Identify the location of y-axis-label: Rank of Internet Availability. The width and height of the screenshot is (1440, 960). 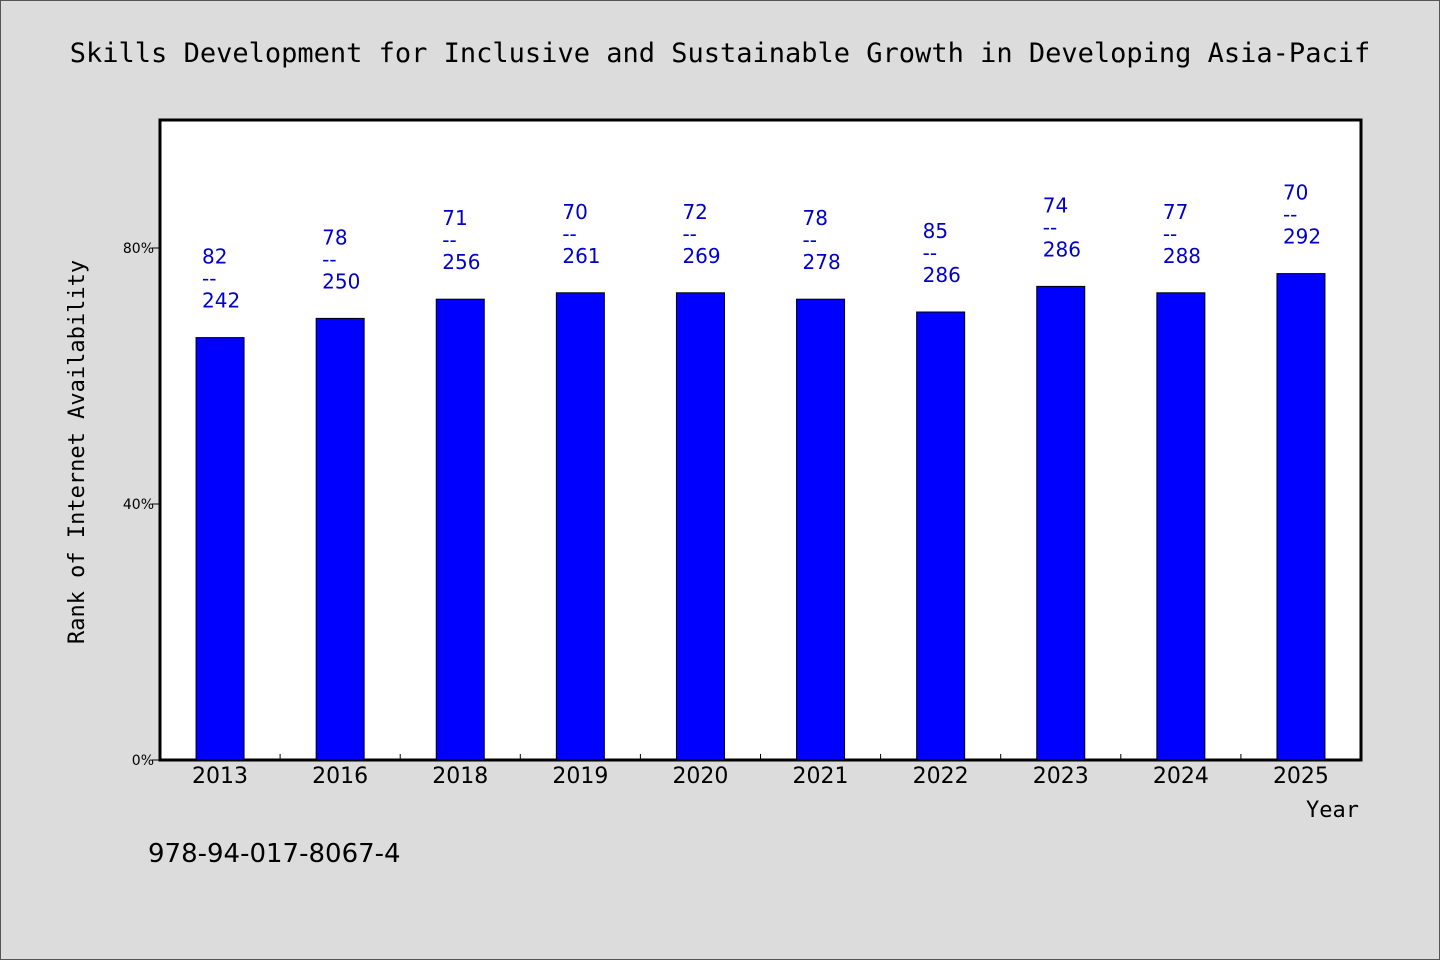
(77, 452).